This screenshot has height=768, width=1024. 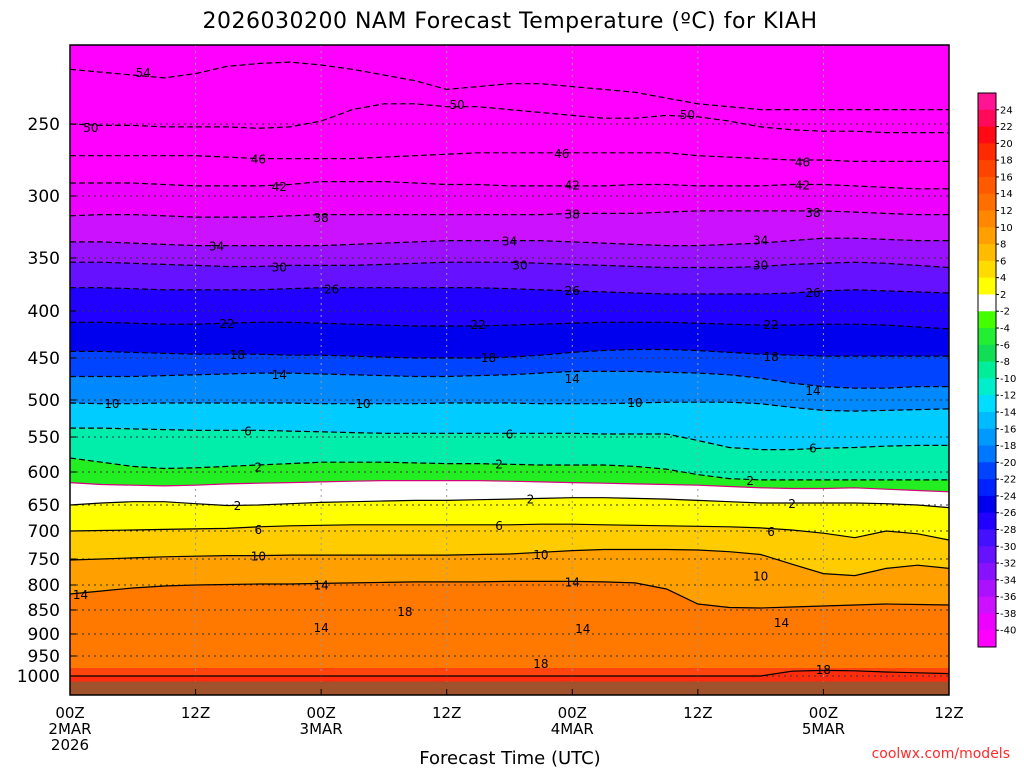 I want to click on colorbar-label: 18, so click(x=1006, y=161).